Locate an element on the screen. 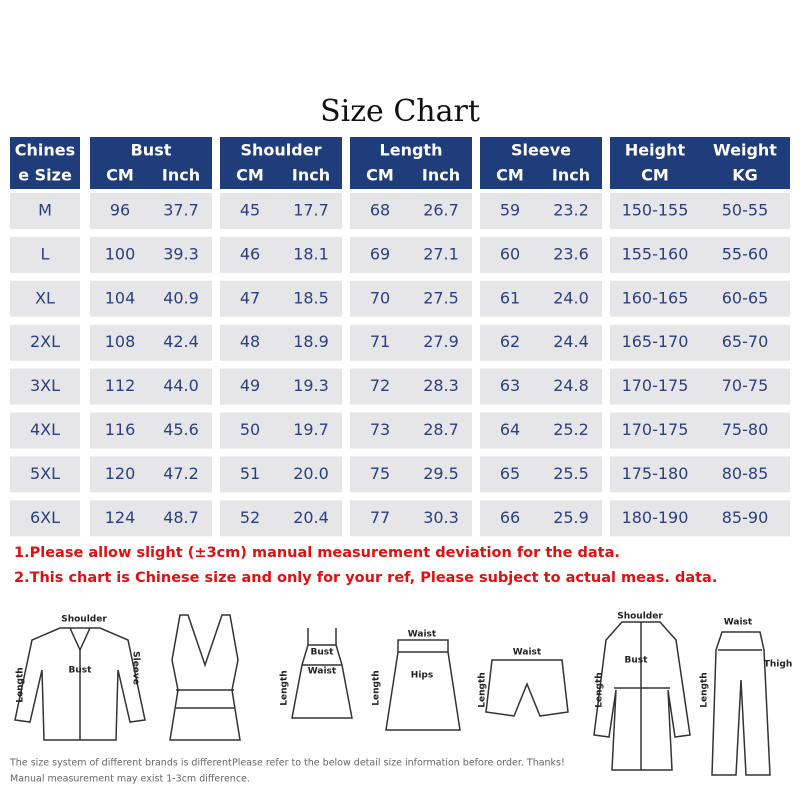  cell-text: 50-55 is located at coordinates (745, 210).